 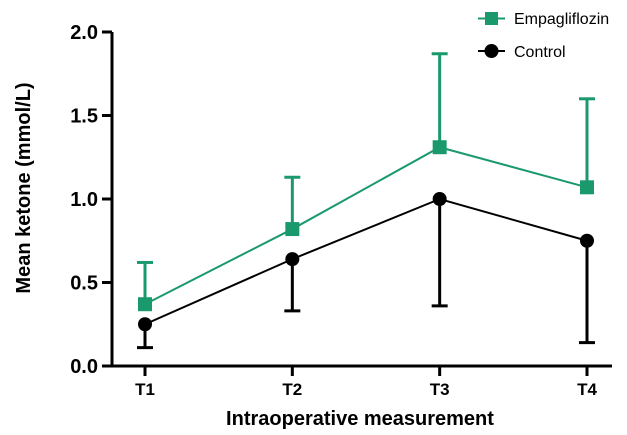 I want to click on legend-circle-marker, so click(x=491, y=51).